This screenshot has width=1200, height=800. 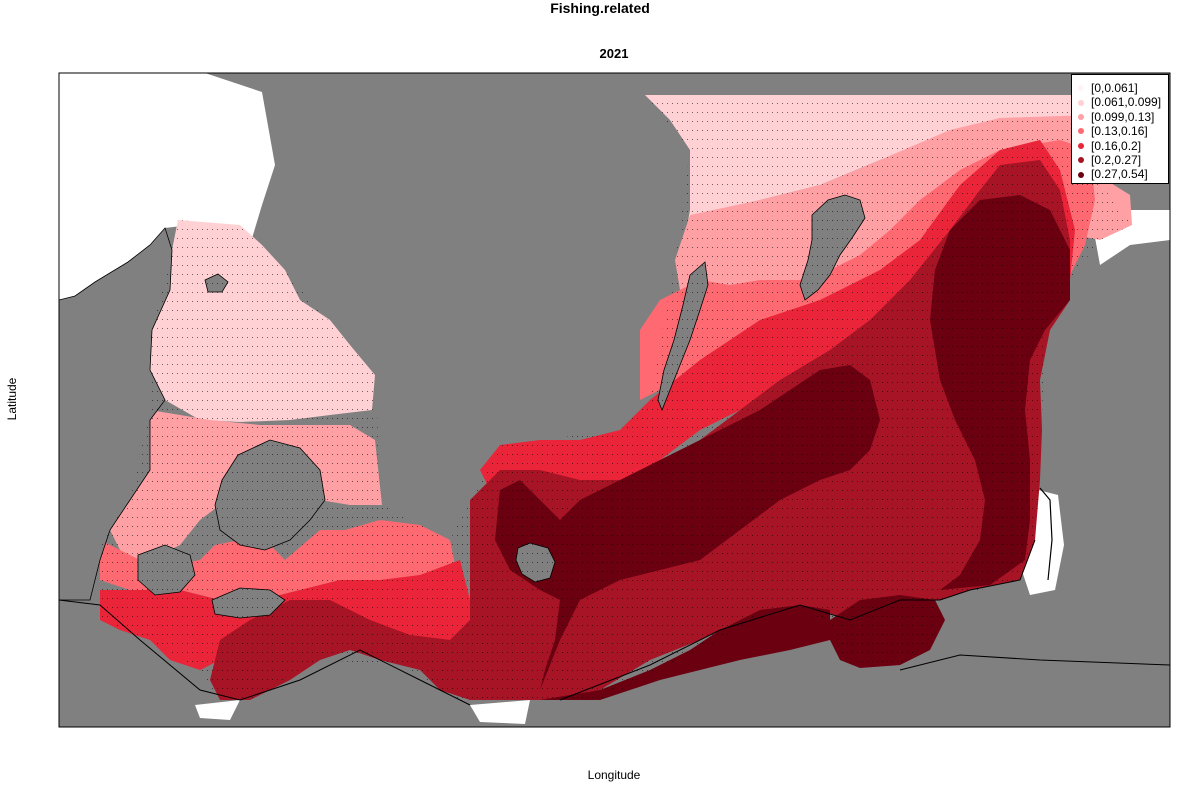 What do you see at coordinates (797, 620) in the screenshot?
I see `poland-coastline` at bounding box center [797, 620].